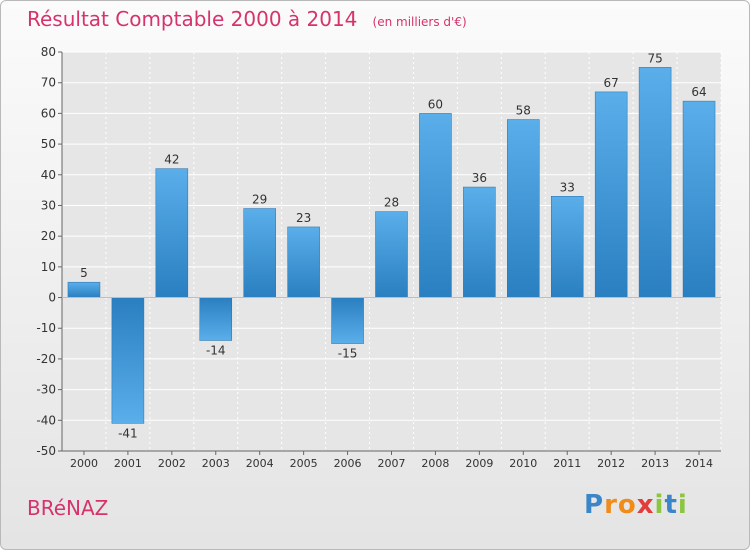  What do you see at coordinates (128, 360) in the screenshot?
I see `bar-2001` at bounding box center [128, 360].